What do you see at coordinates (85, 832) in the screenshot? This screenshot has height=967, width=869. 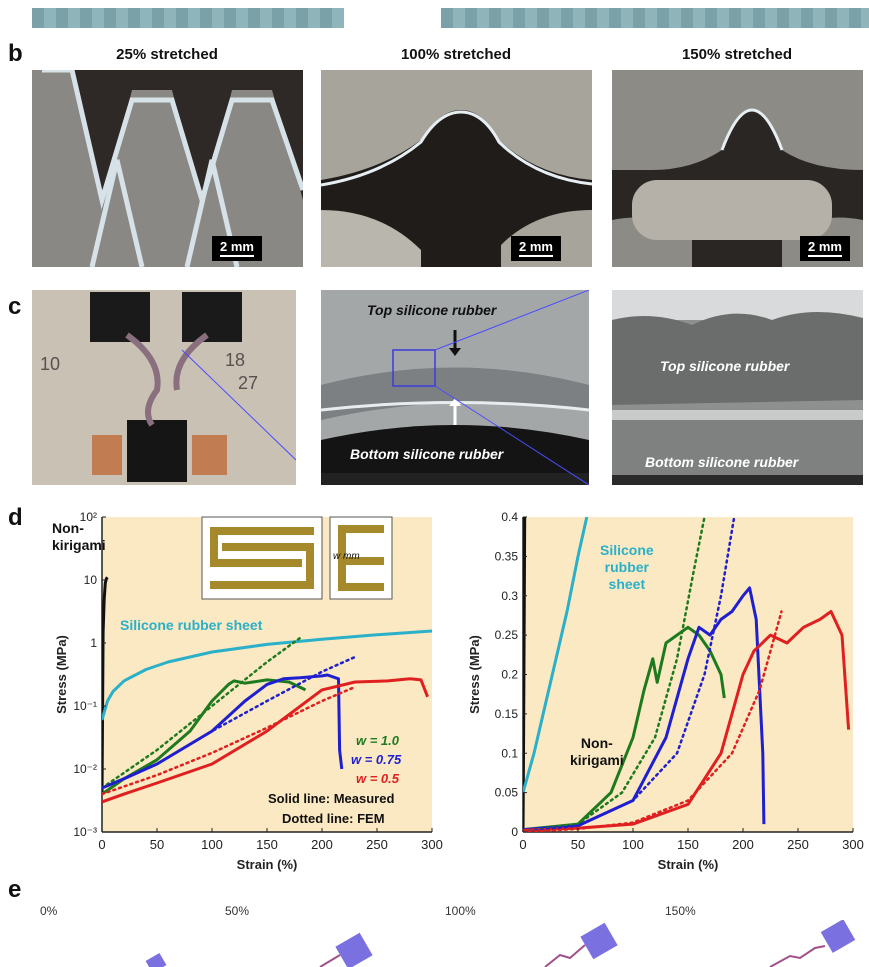 I see `y-tick-label: 10⁻³` at bounding box center [85, 832].